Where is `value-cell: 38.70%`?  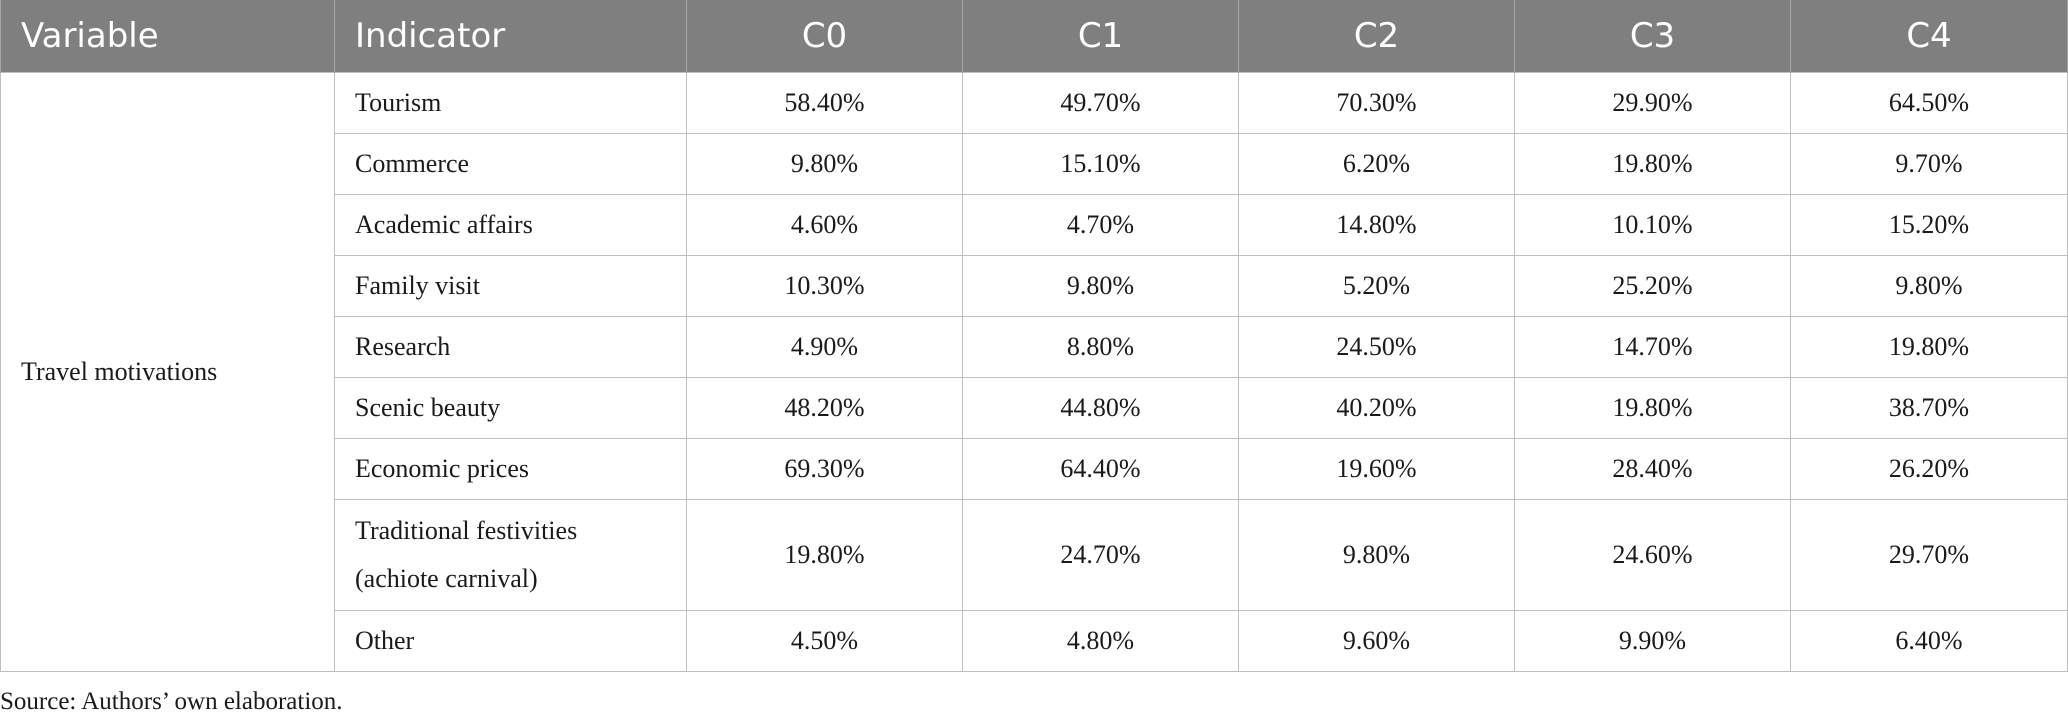
value-cell: 38.70% is located at coordinates (1929, 408).